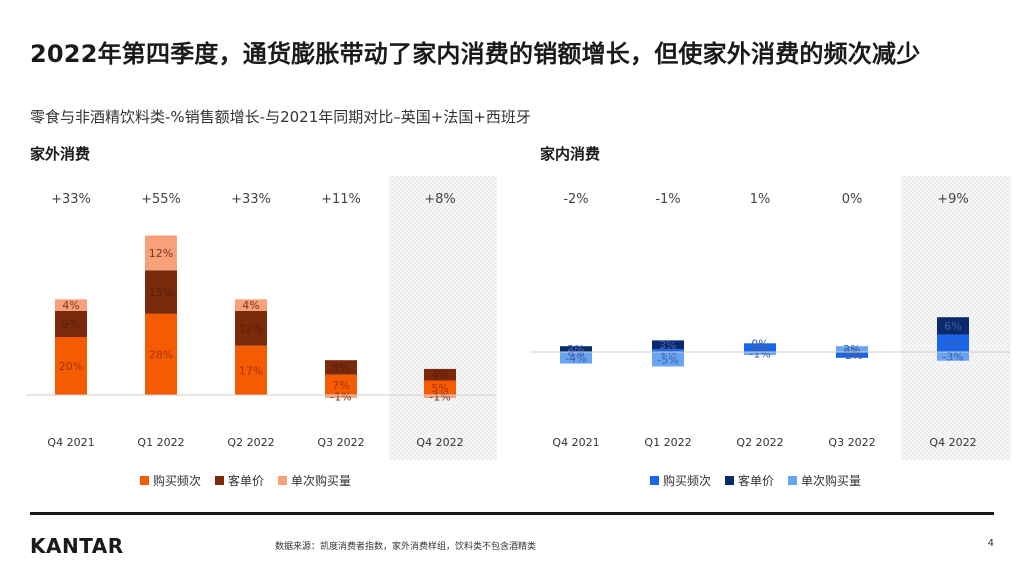 Image resolution: width=1024 pixels, height=576 pixels. Describe the element at coordinates (280, 117) in the screenshot. I see `page-subtitle: 零食与非酒精饮料类-%销售额增长-与2021年同期对比–英国+法国+西班牙` at that location.